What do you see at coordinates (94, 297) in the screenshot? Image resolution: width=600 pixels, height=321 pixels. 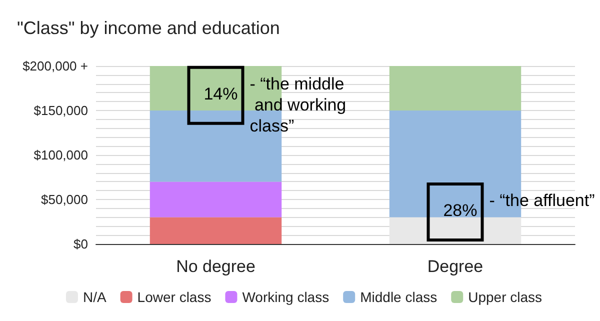 I see `legend-label: N/A` at bounding box center [94, 297].